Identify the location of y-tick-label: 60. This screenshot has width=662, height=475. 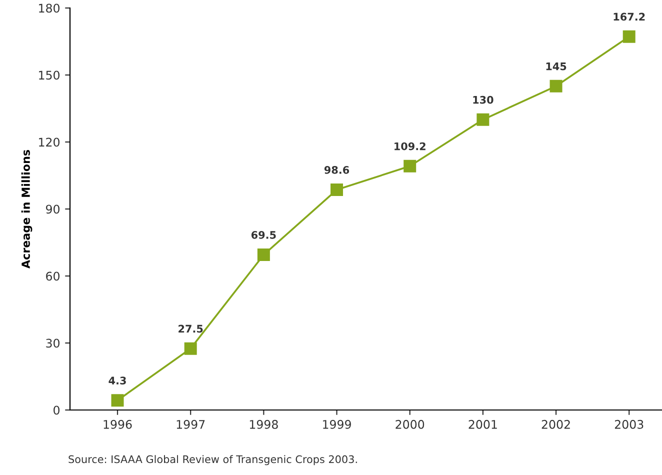
(53, 276).